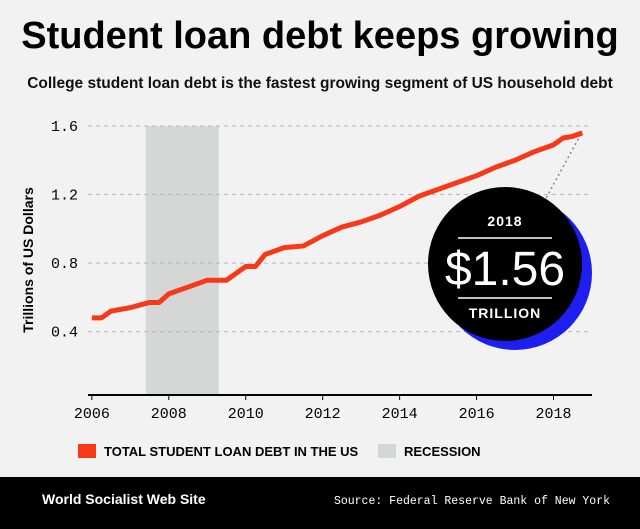 This screenshot has height=529, width=640. I want to click on legend-label: RECESSION, so click(442, 451).